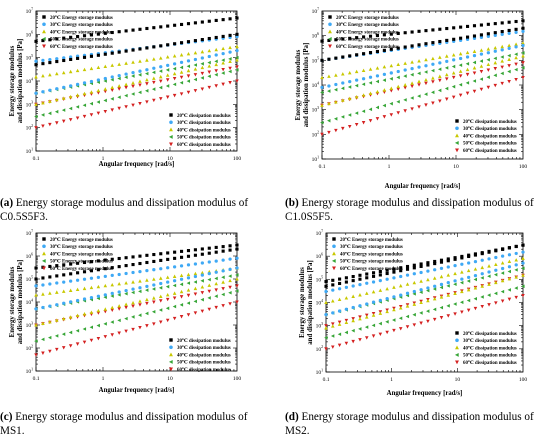  I want to click on caption-letter: (d), so click(292, 417).